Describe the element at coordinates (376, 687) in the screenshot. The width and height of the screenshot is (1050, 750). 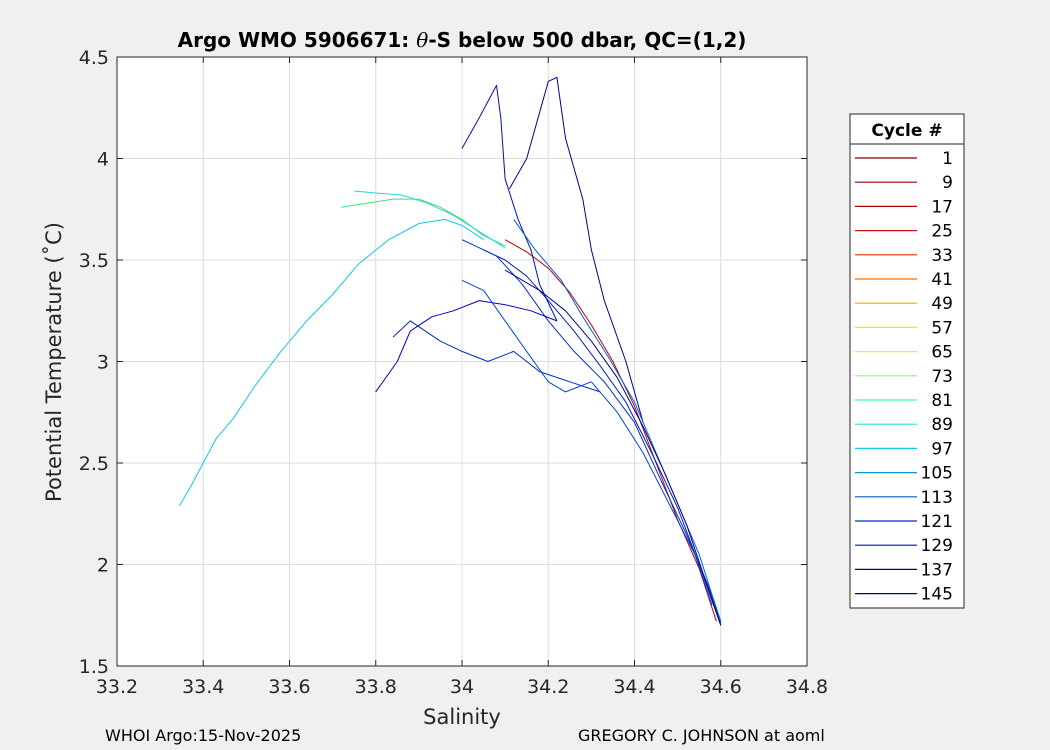
I see `x-tick-label: 33.8` at that location.